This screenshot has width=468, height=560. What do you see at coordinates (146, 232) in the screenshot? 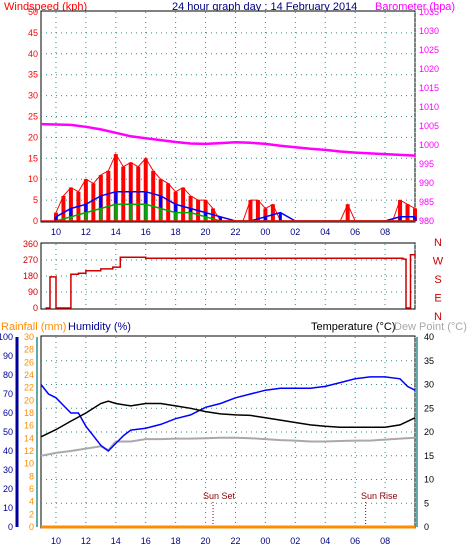
I see `wind-xtick-16: 16` at bounding box center [146, 232].